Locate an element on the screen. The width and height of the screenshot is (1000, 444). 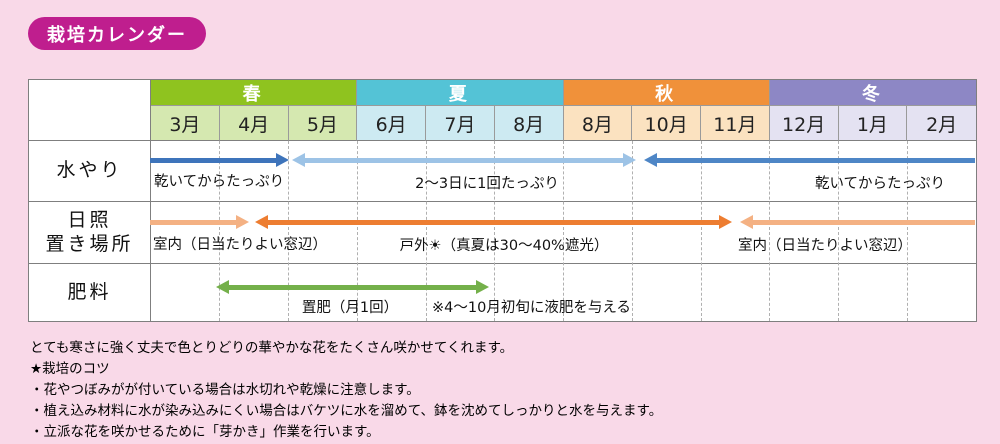
sunlight-caption-indoor-winter: 室内（日当たりよい窓辺） is located at coordinates (825, 246).